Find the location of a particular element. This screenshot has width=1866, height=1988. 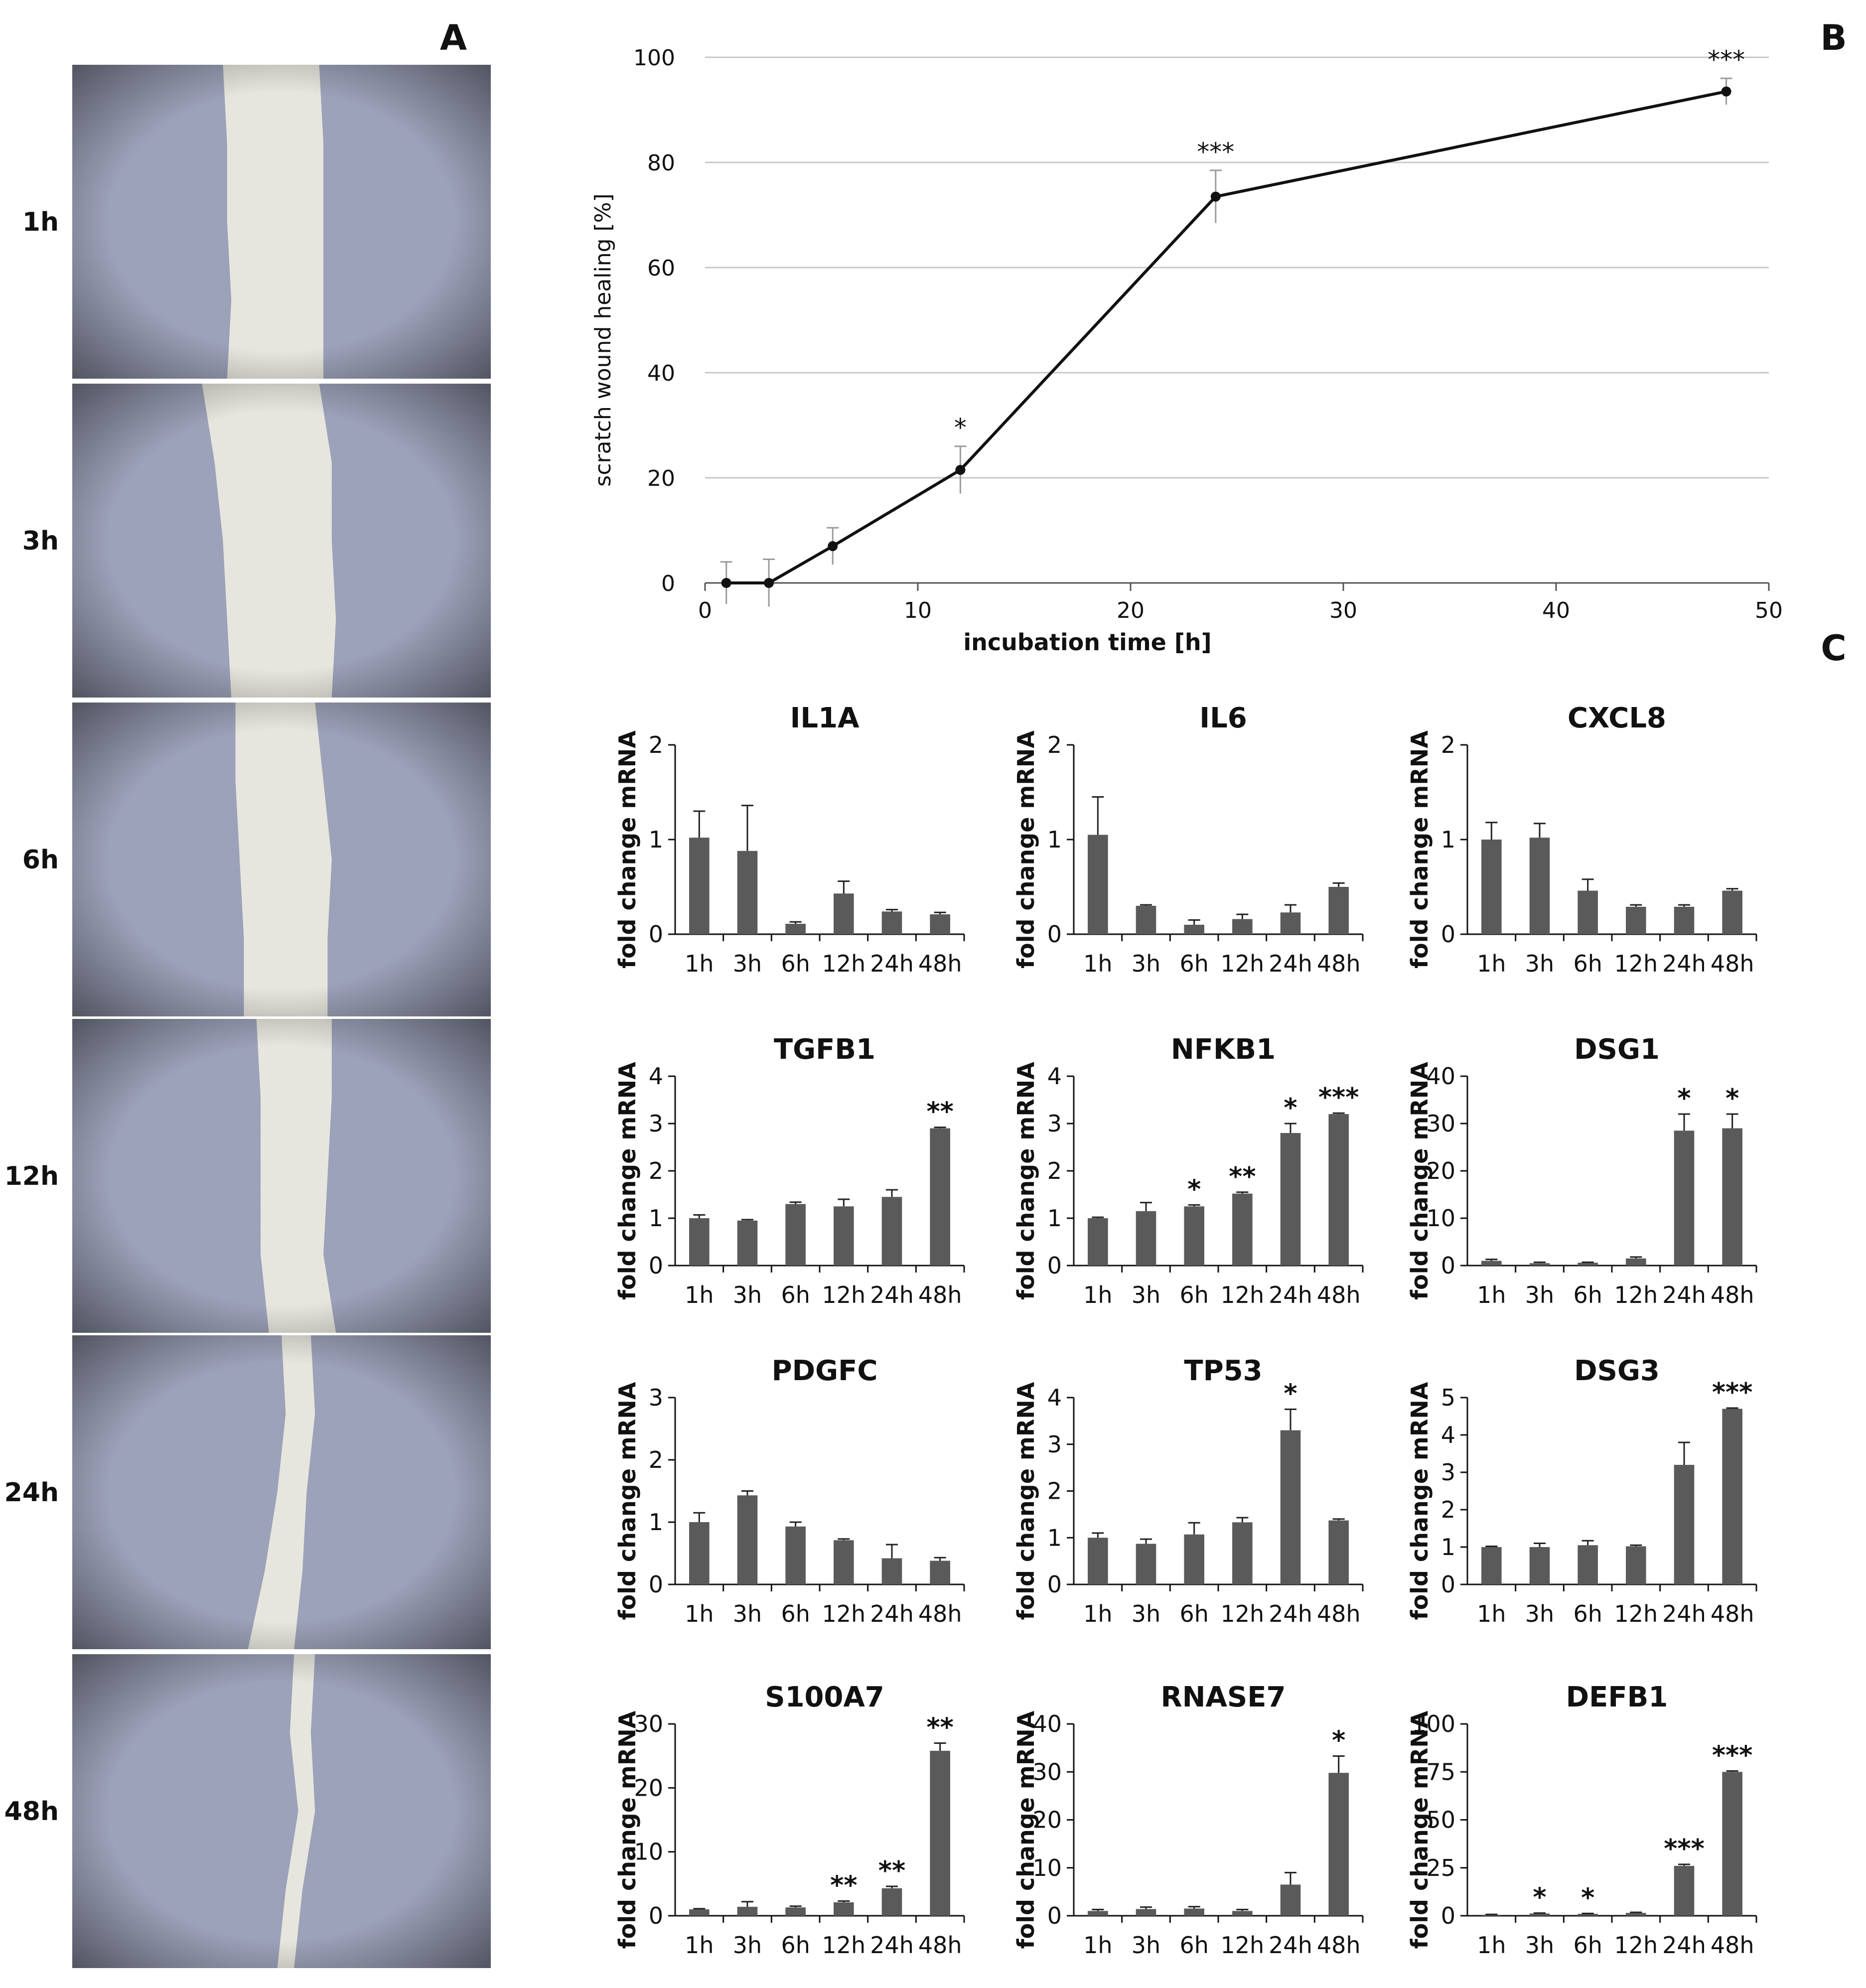

data-point is located at coordinates (1726, 92).